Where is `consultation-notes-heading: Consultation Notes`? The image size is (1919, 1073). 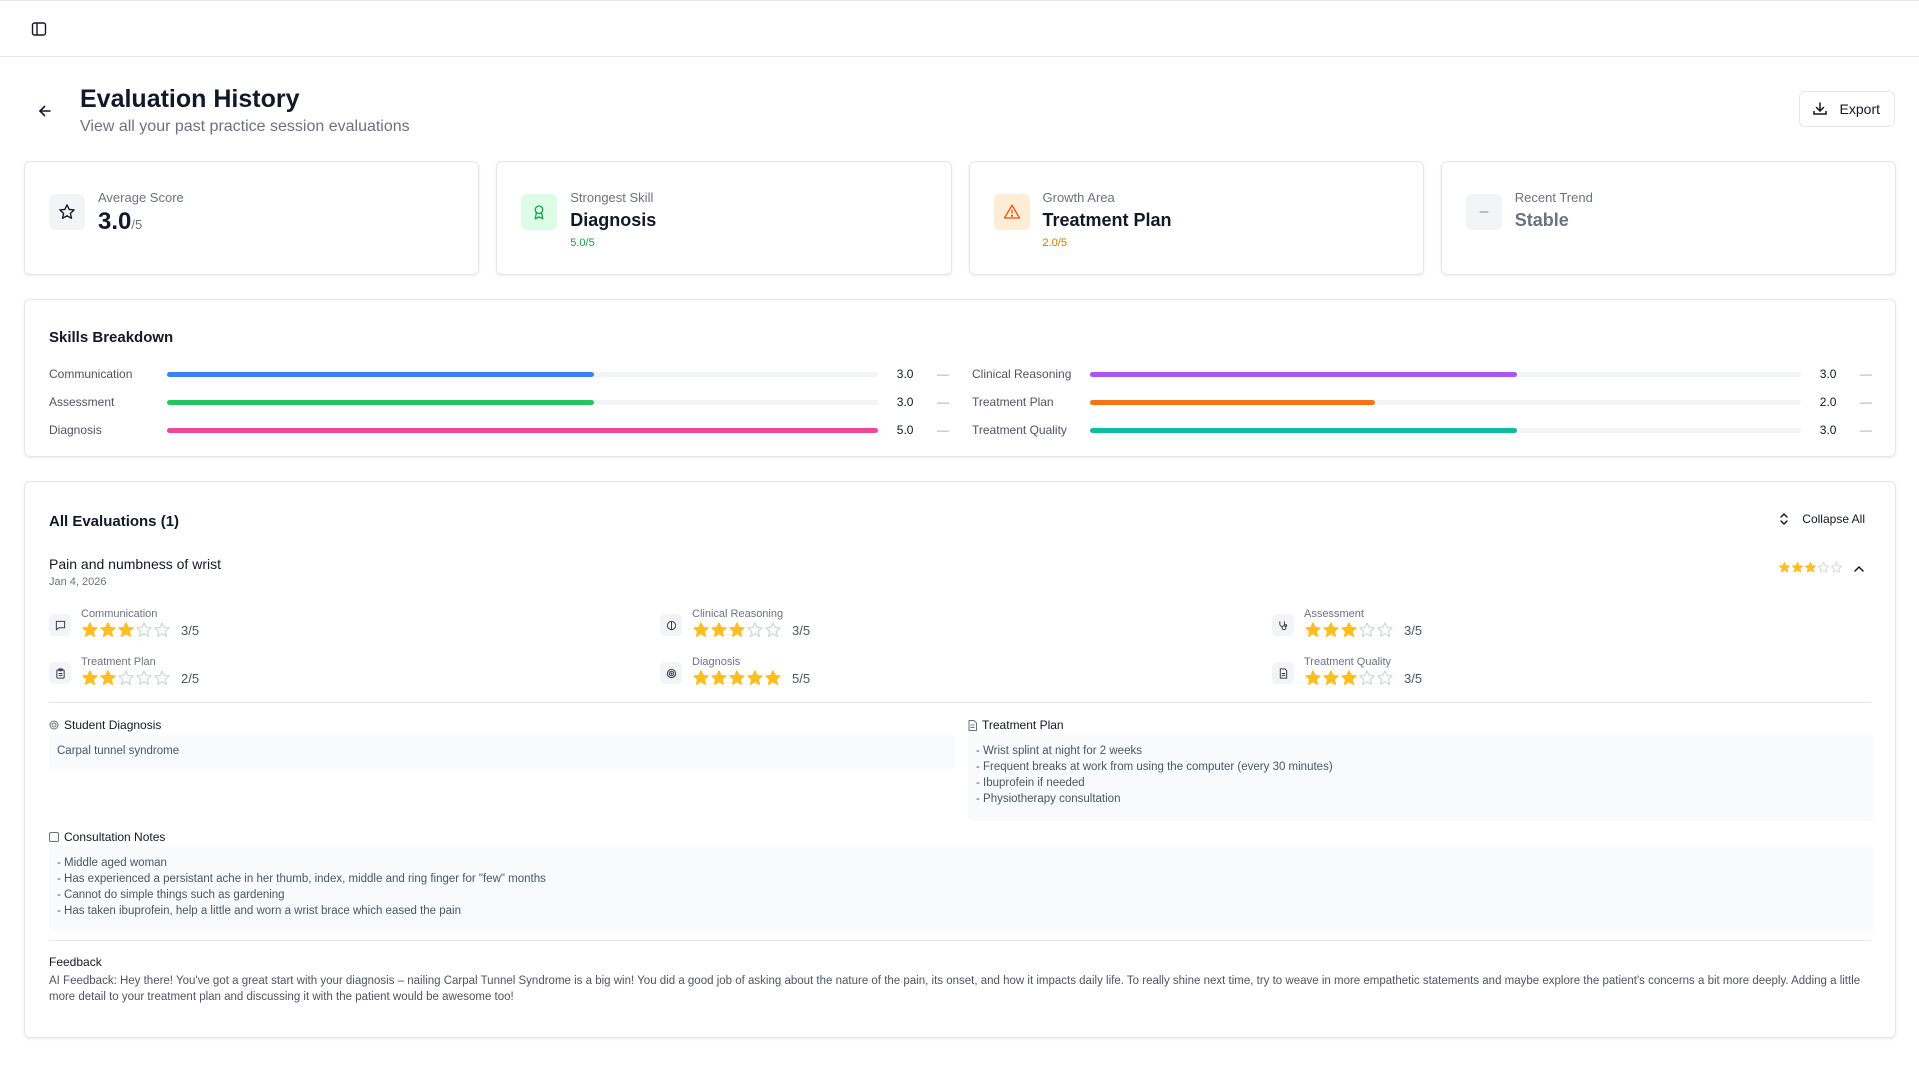 consultation-notes-heading: Consultation Notes is located at coordinates (107, 837).